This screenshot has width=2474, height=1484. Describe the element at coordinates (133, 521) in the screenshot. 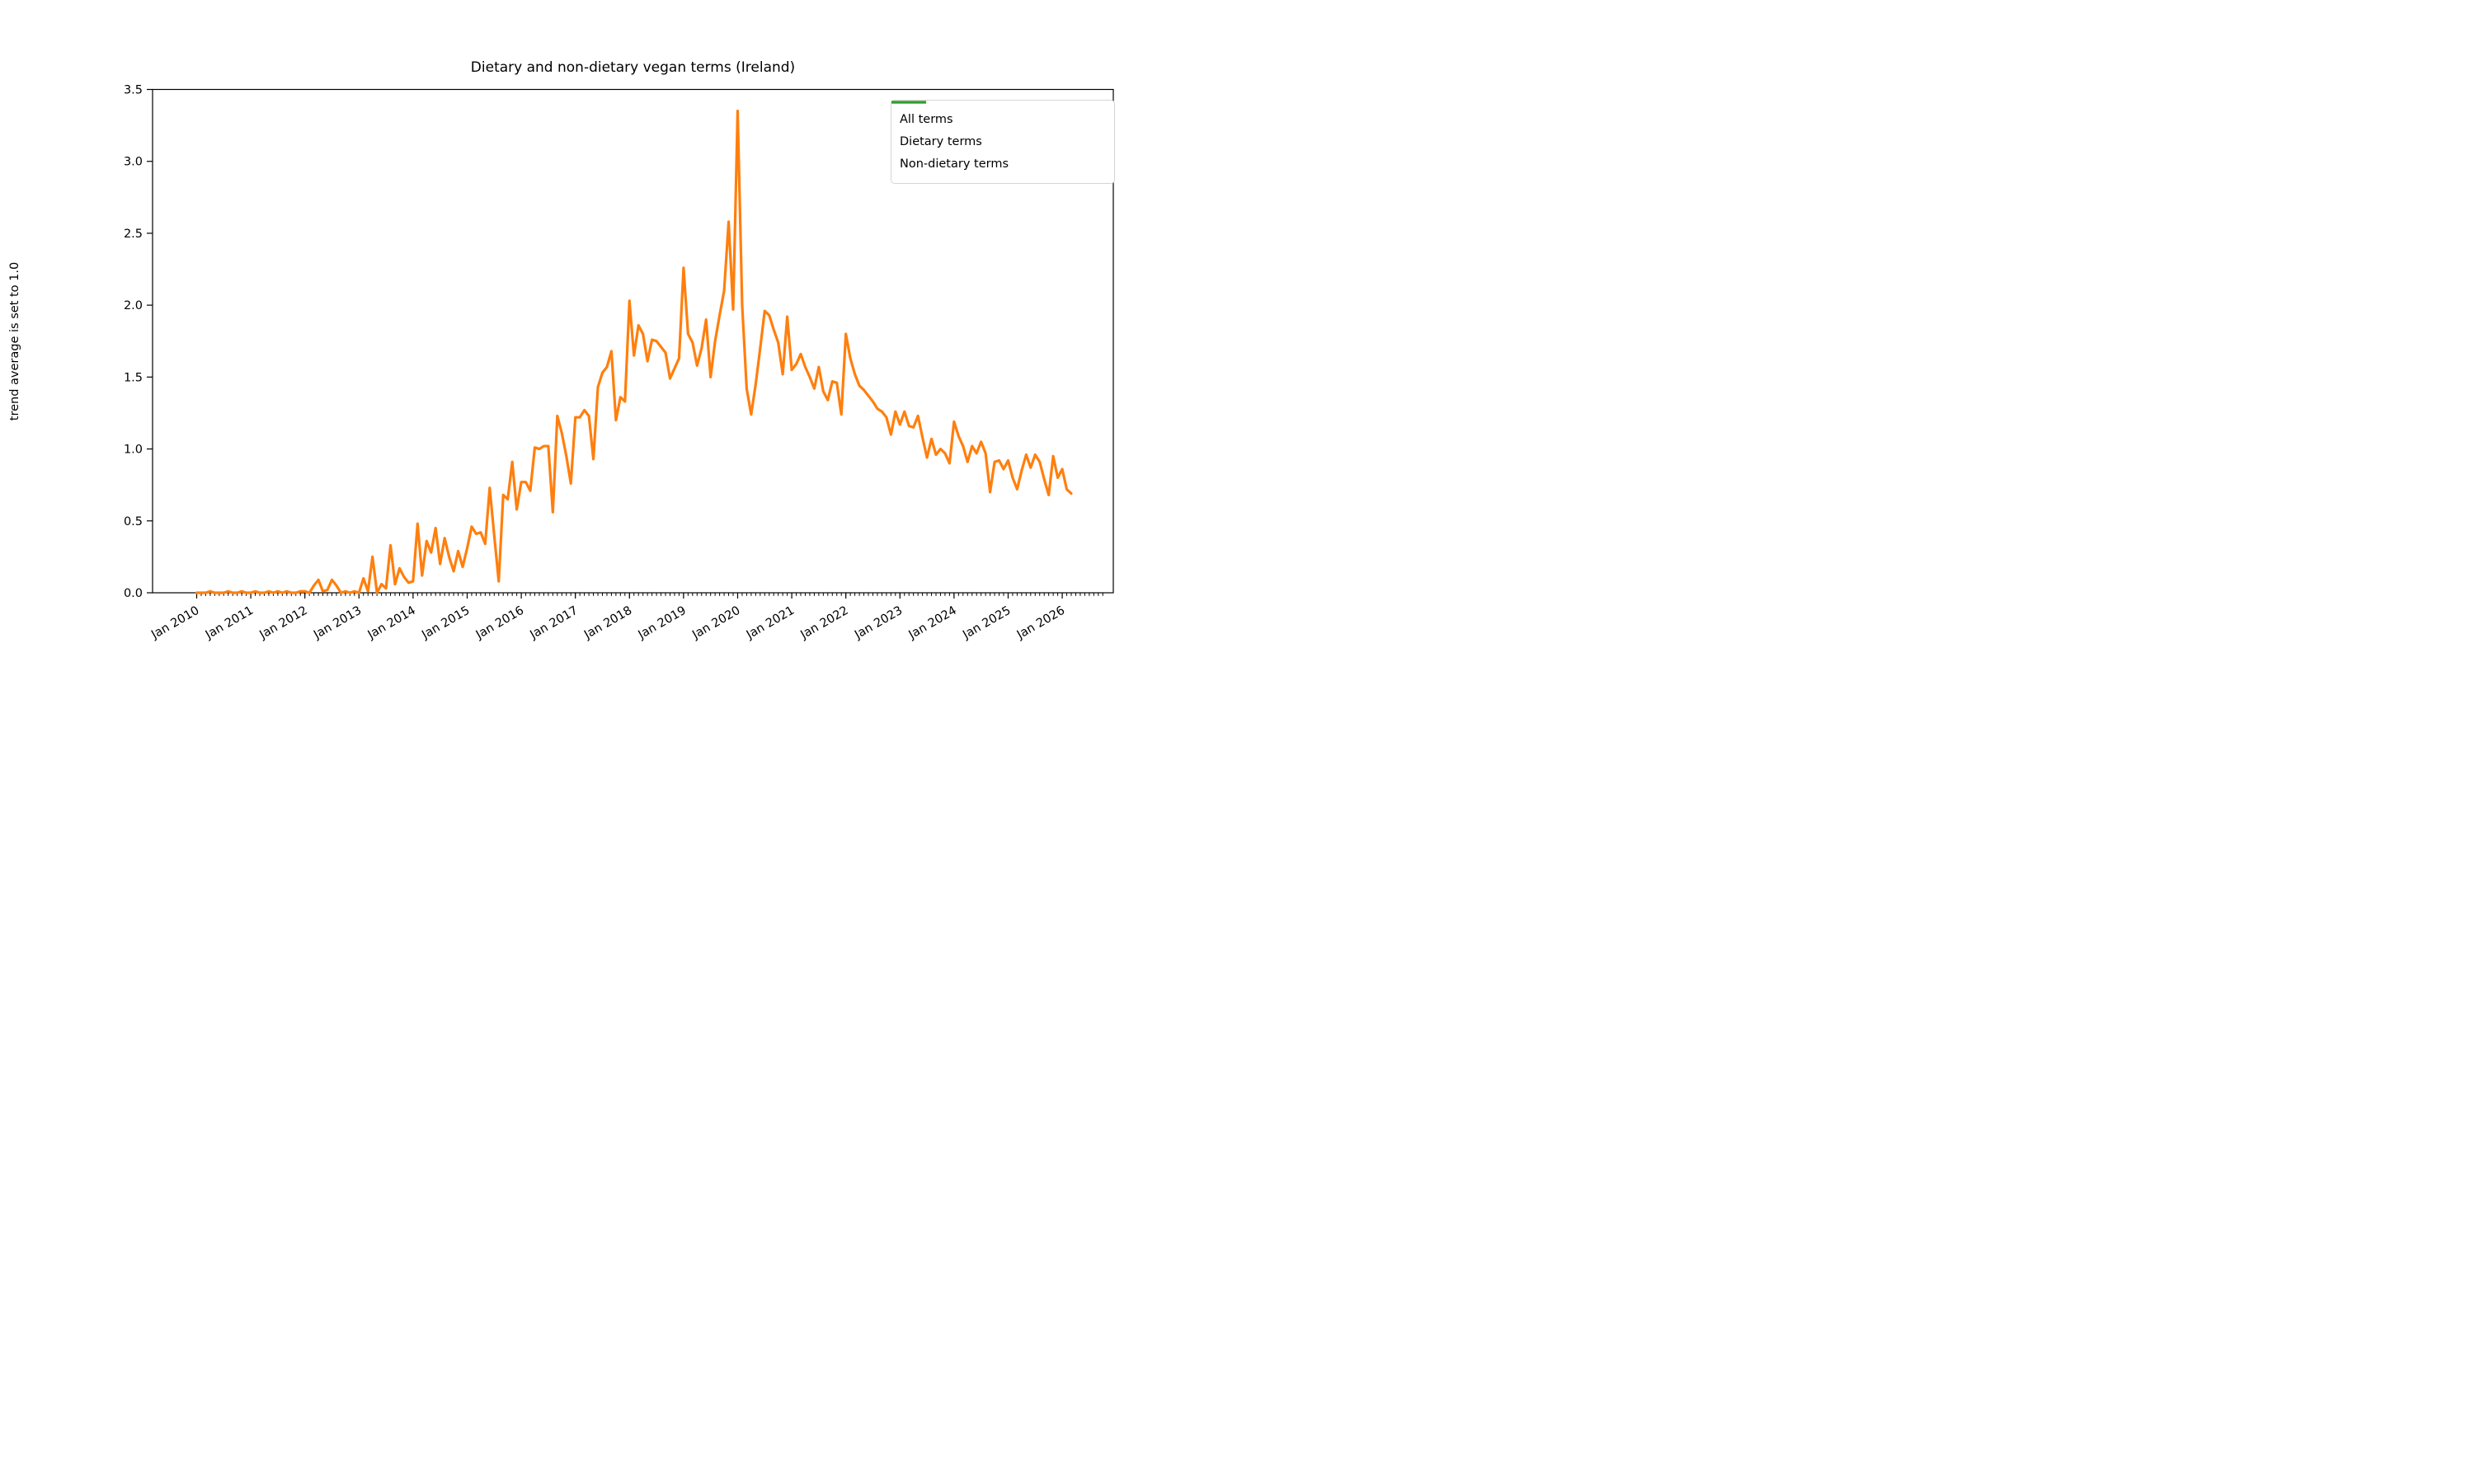

I see `y-tick-label: 0.5` at that location.